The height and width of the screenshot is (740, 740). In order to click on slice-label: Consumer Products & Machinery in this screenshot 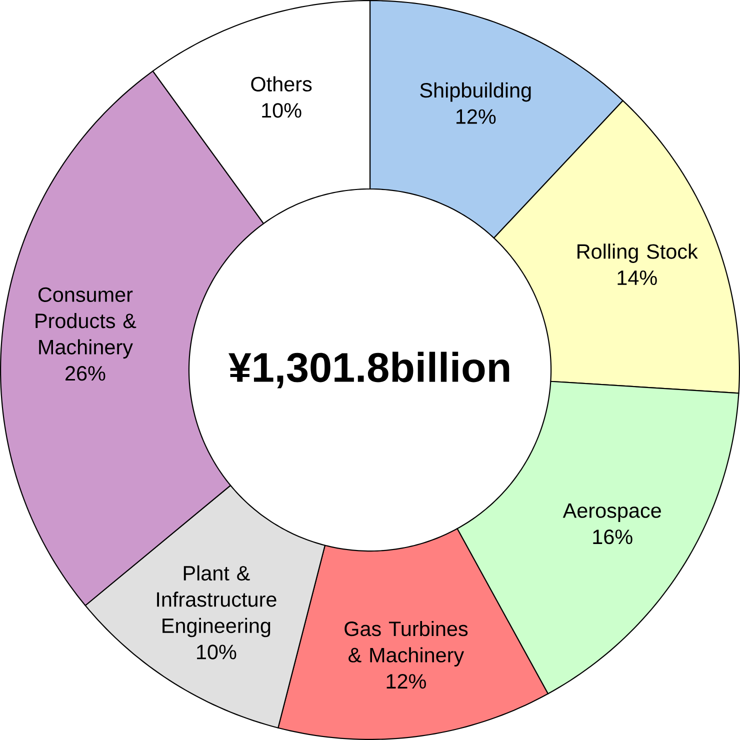, I will do `click(86, 323)`.